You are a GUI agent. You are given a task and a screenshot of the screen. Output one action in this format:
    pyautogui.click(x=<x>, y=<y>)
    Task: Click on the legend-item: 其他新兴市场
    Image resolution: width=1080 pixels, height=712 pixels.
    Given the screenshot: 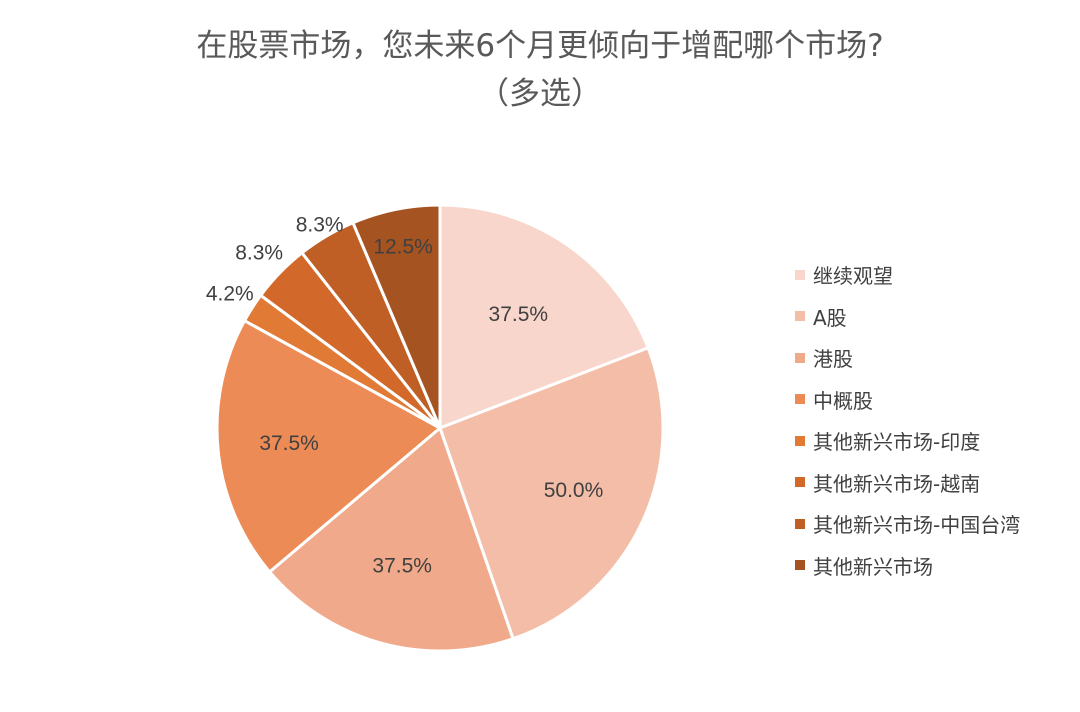 What is the action you would take?
    pyautogui.click(x=907, y=566)
    